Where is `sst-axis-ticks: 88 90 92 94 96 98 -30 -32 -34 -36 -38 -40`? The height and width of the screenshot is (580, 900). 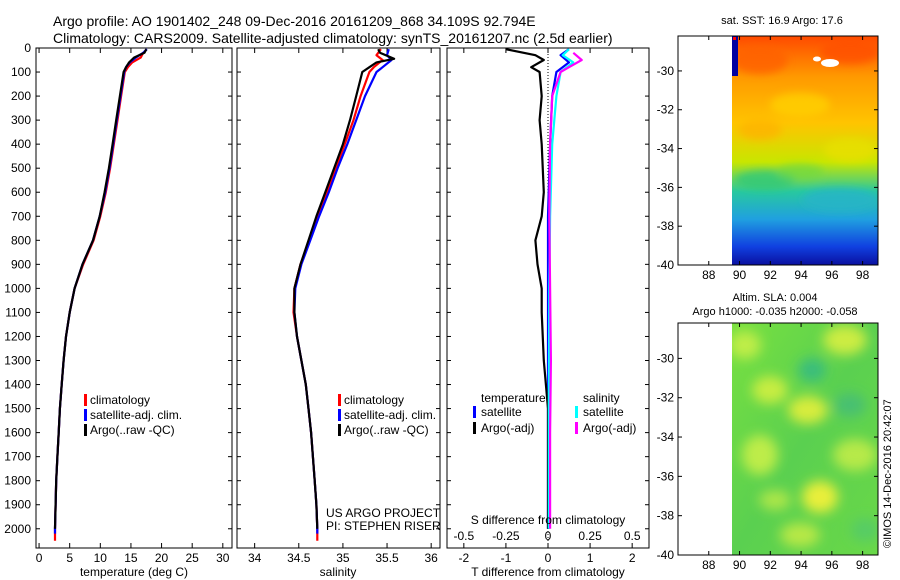 sst-axis-ticks: 88 90 92 94 96 98 -30 -32 -34 -36 -38 -40 is located at coordinates (767, 159).